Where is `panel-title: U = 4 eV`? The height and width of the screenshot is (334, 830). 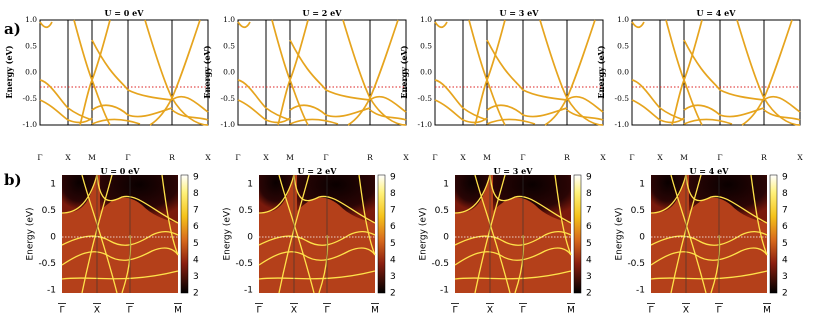
panel-title: U = 4 eV is located at coordinates (710, 171).